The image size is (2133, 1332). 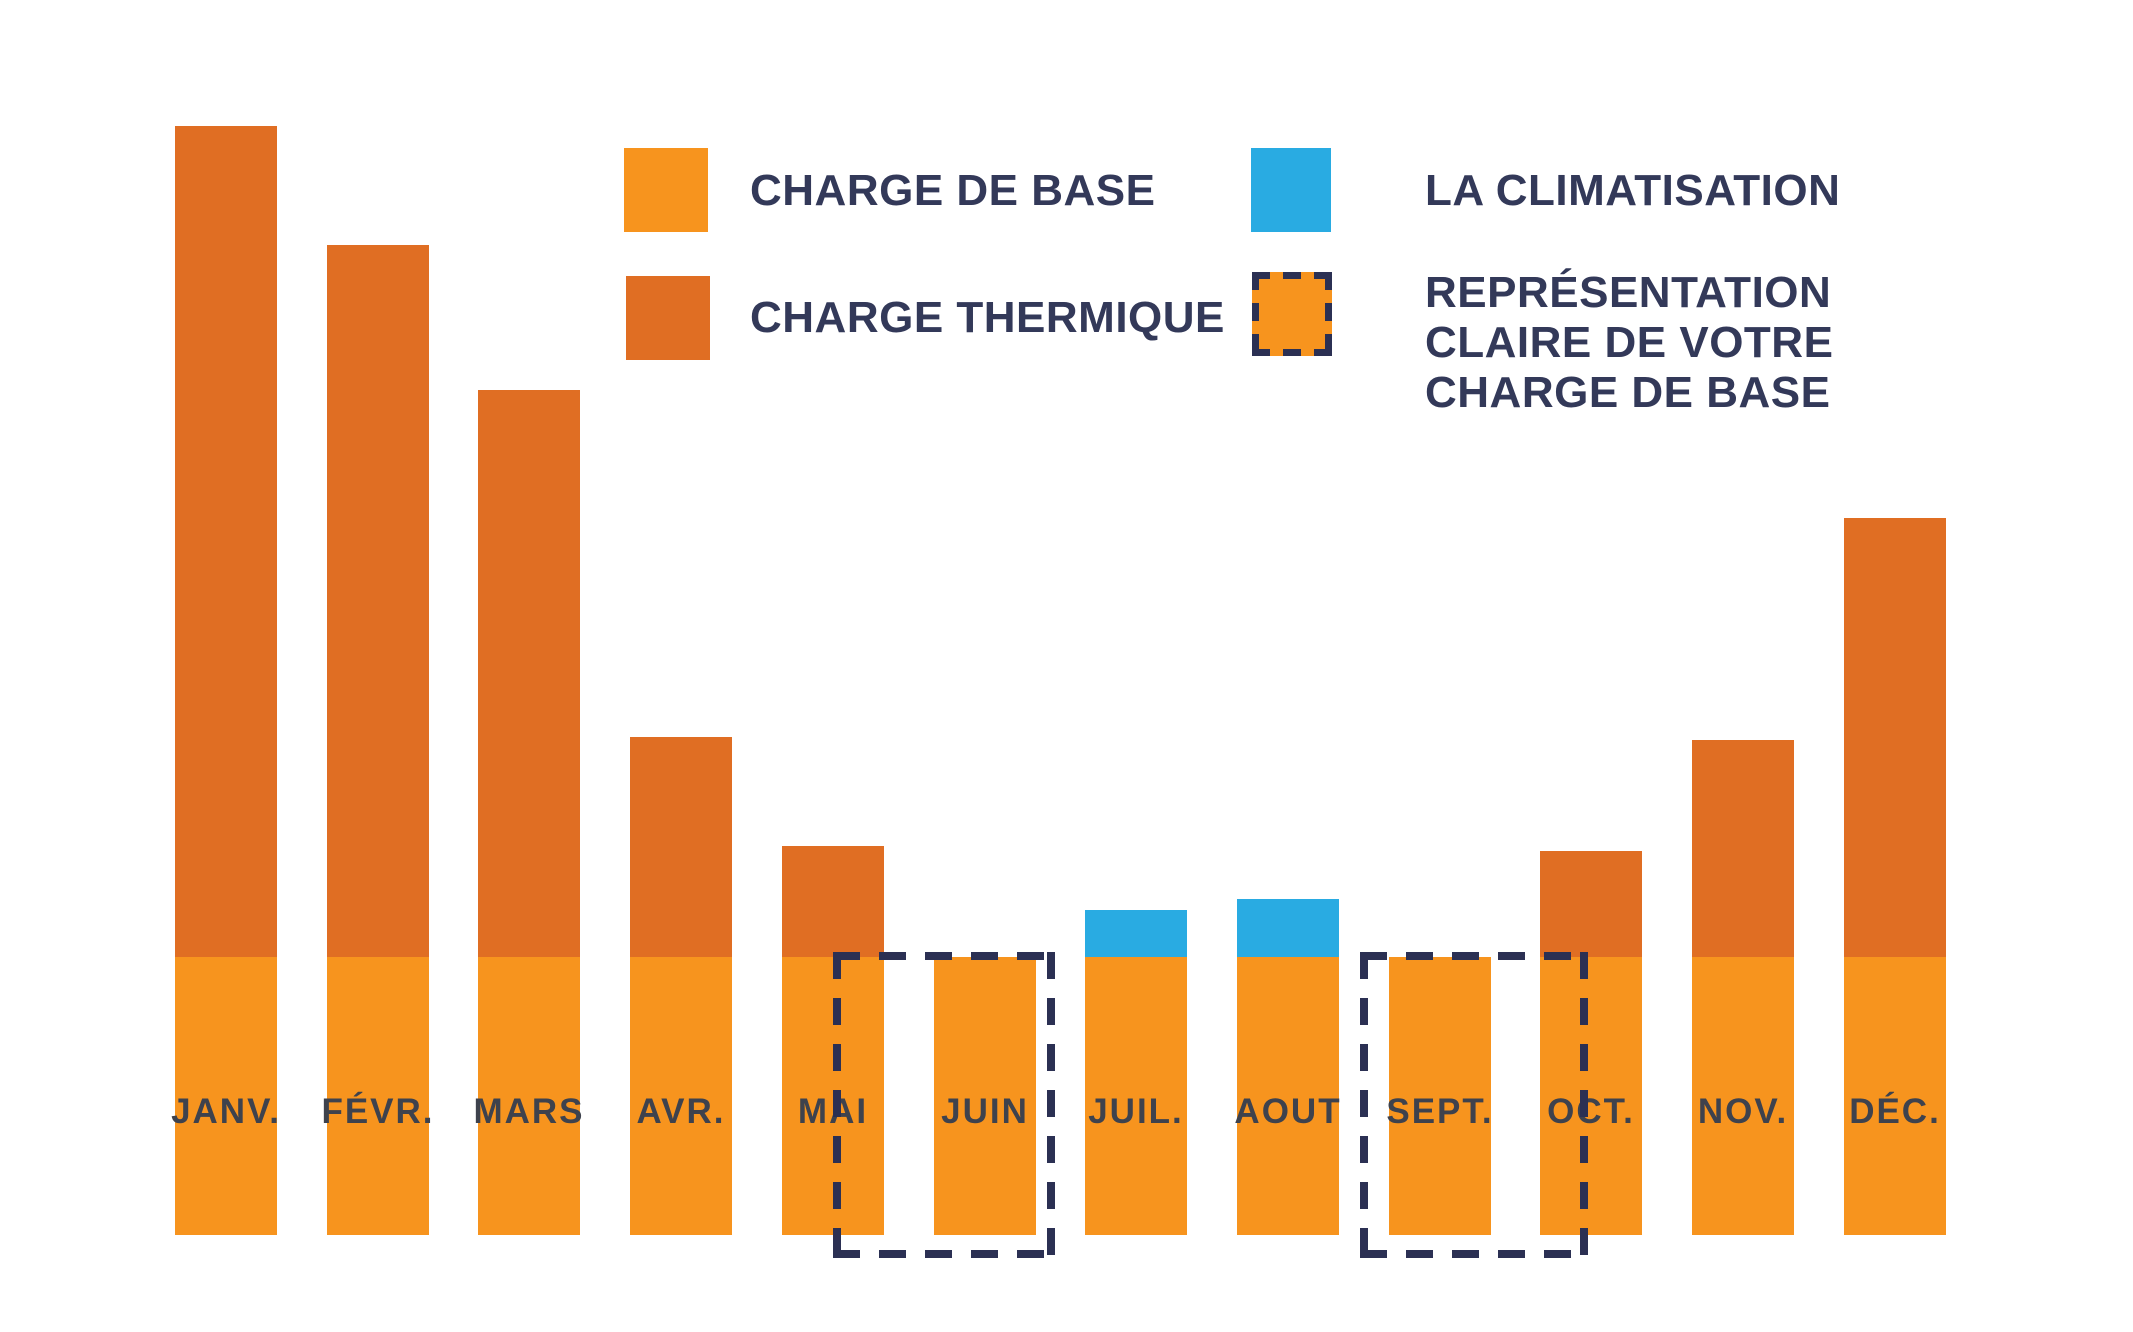 What do you see at coordinates (378, 1111) in the screenshot?
I see `month-label-févr: FÉVR.` at bounding box center [378, 1111].